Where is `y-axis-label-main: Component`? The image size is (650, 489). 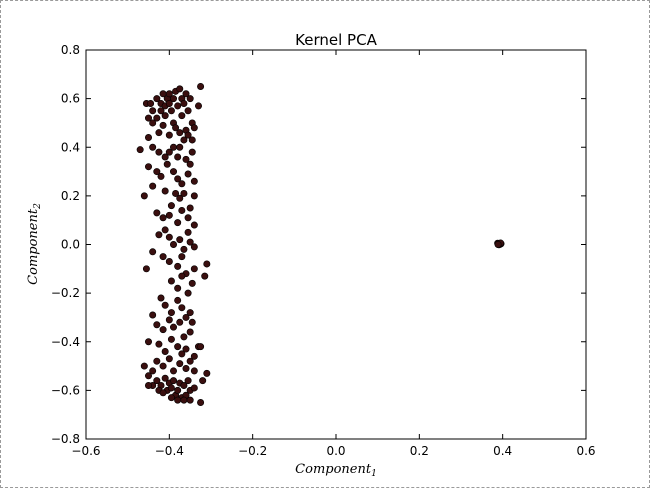
y-axis-label-main: Component is located at coordinates (33, 246).